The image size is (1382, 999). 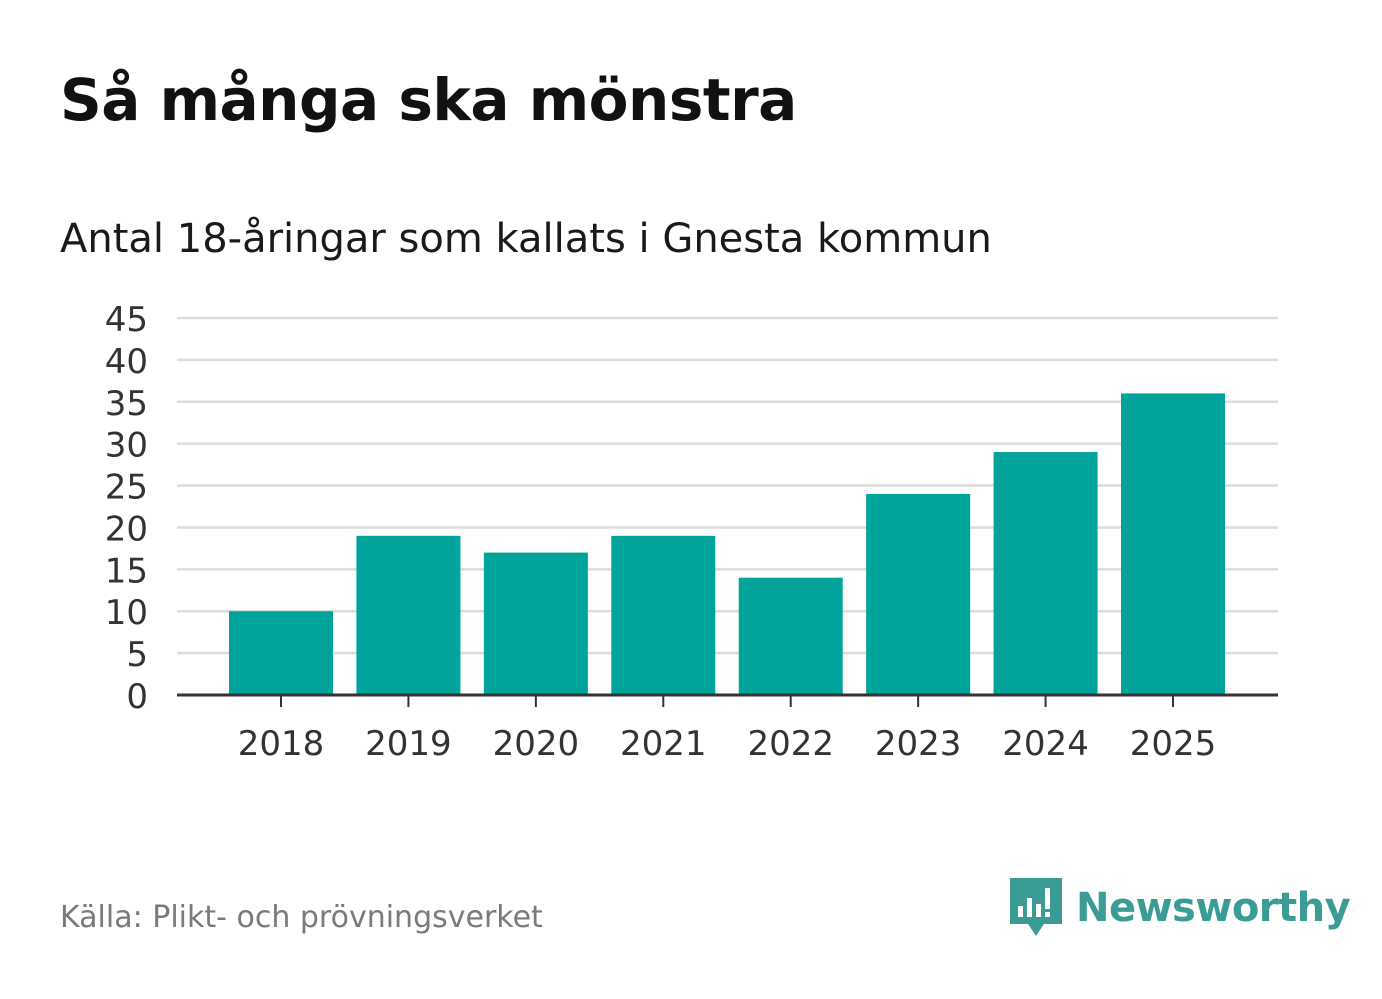 What do you see at coordinates (126, 404) in the screenshot?
I see `y-tick-label: 35` at bounding box center [126, 404].